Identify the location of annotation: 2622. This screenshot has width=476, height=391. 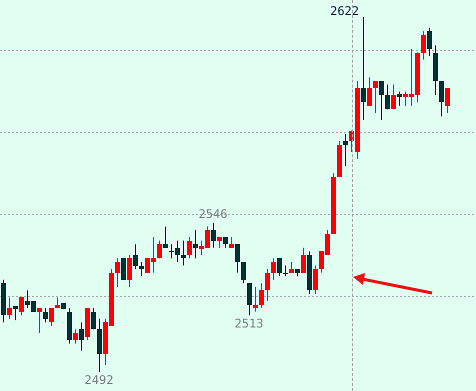
(344, 11).